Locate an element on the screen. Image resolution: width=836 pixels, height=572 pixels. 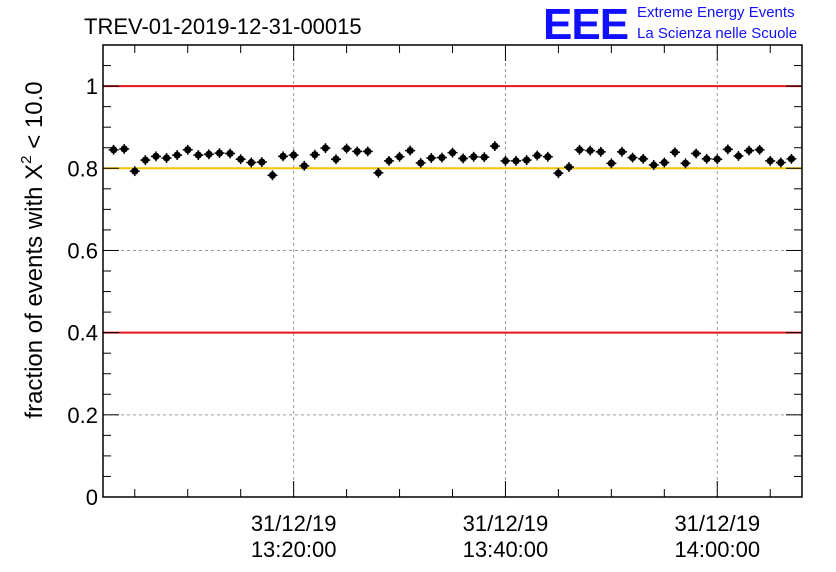
eee-logo-line1: Extreme Energy Events is located at coordinates (716, 12).